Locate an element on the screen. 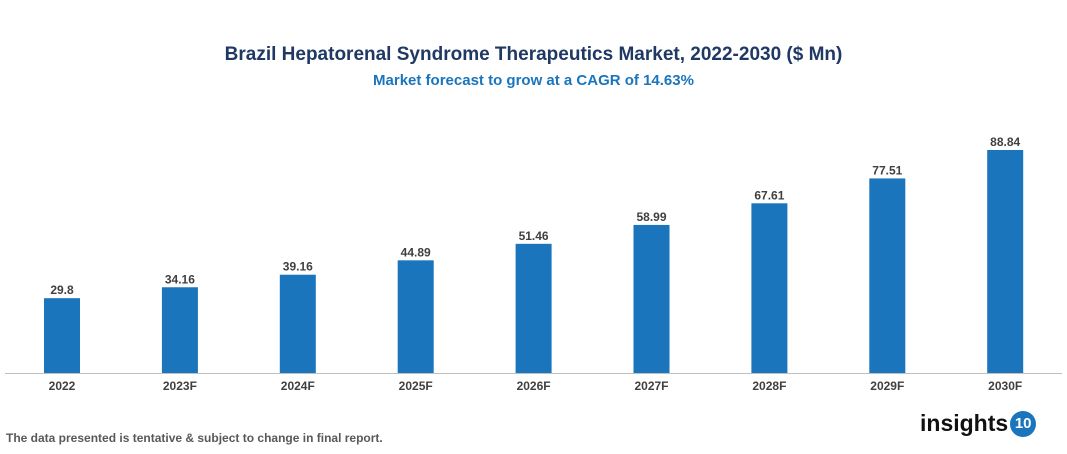 This screenshot has height=454, width=1067. insights10-logo: insights 10 is located at coordinates (978, 423).